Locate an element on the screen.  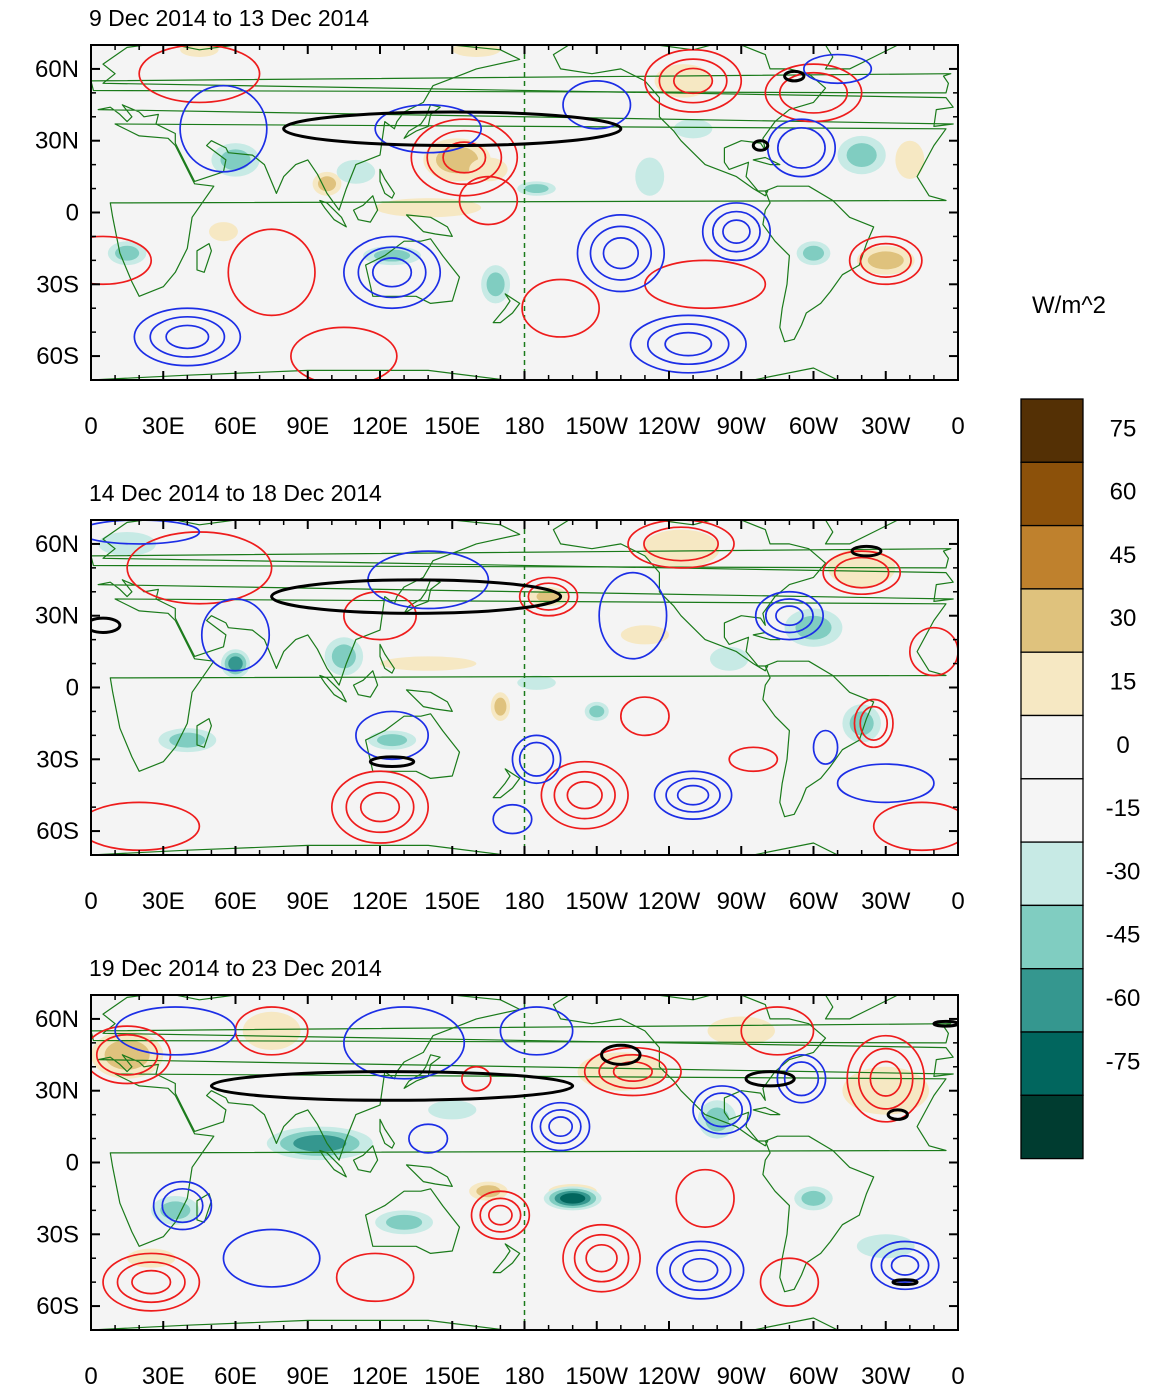
colorbar-label: 30 is located at coordinates (1123, 618).